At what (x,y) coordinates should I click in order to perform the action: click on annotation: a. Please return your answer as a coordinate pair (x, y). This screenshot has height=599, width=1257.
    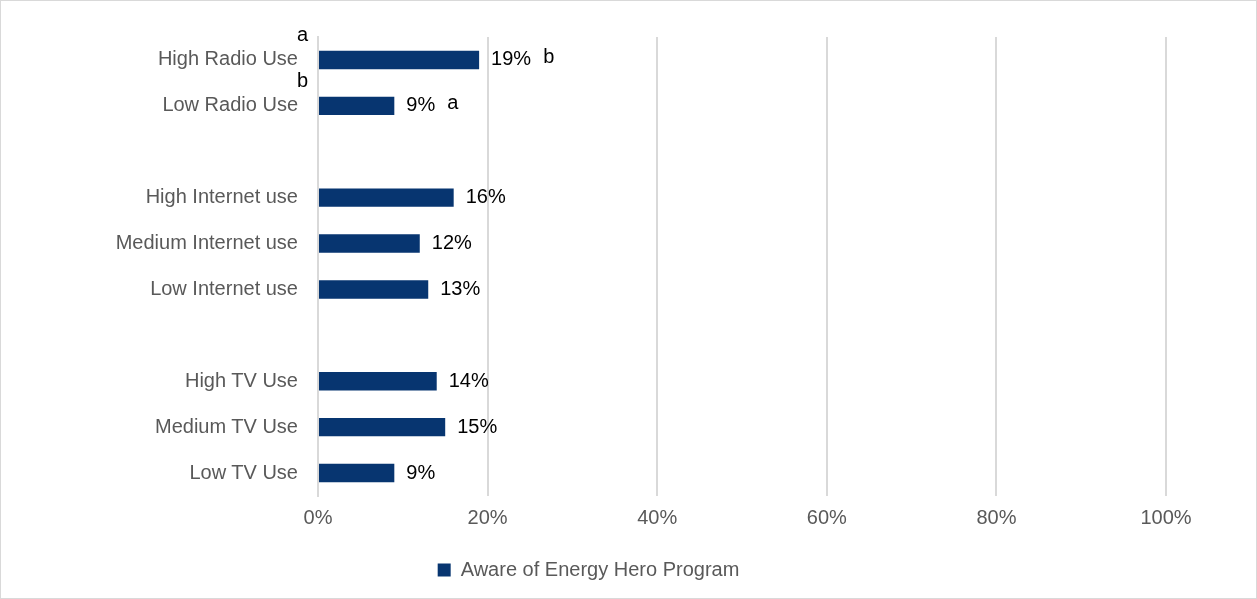
    Looking at the image, I should click on (453, 102).